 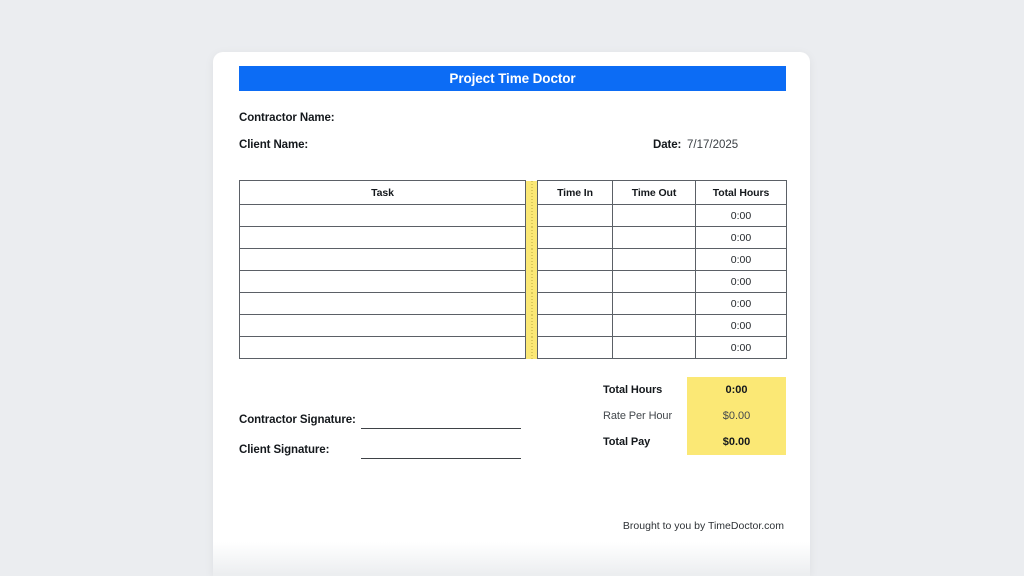 I want to click on summary-total-hours-value: 0:00, so click(x=736, y=390).